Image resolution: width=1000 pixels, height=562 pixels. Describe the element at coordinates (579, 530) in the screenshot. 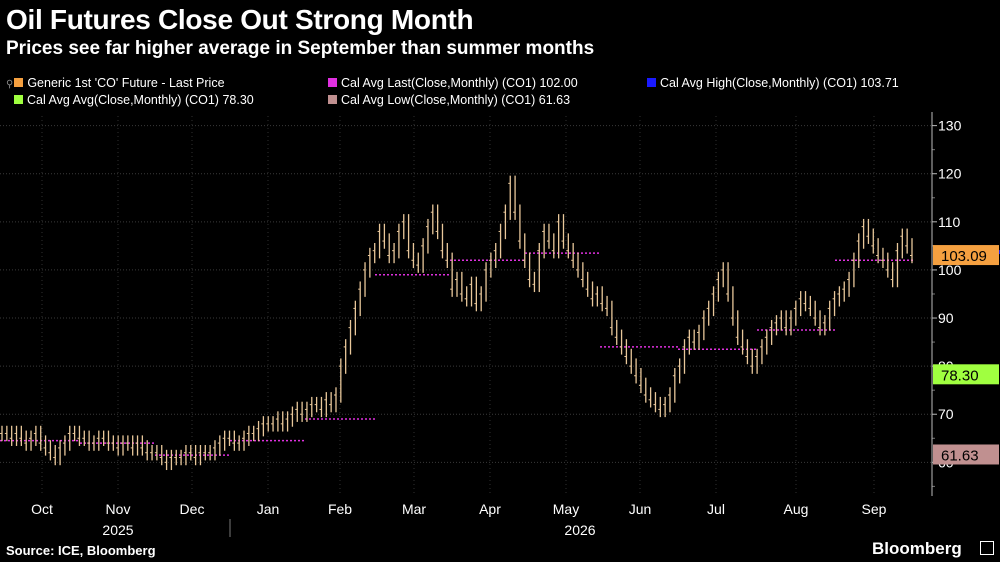

I see `year-label: 2026` at that location.